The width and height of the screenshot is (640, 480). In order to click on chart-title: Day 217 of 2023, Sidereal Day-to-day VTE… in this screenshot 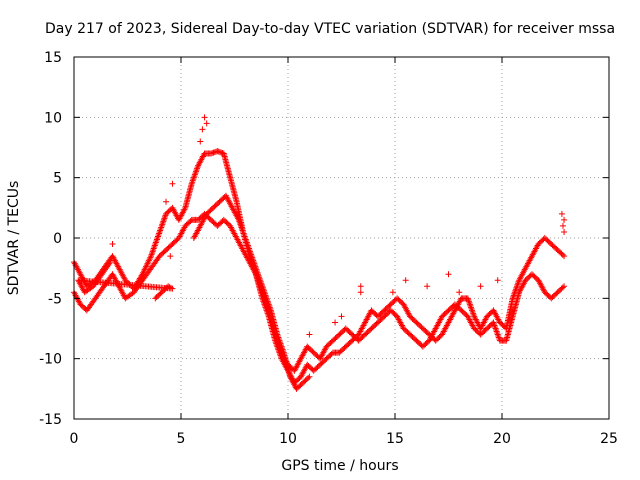, I will do `click(330, 29)`.